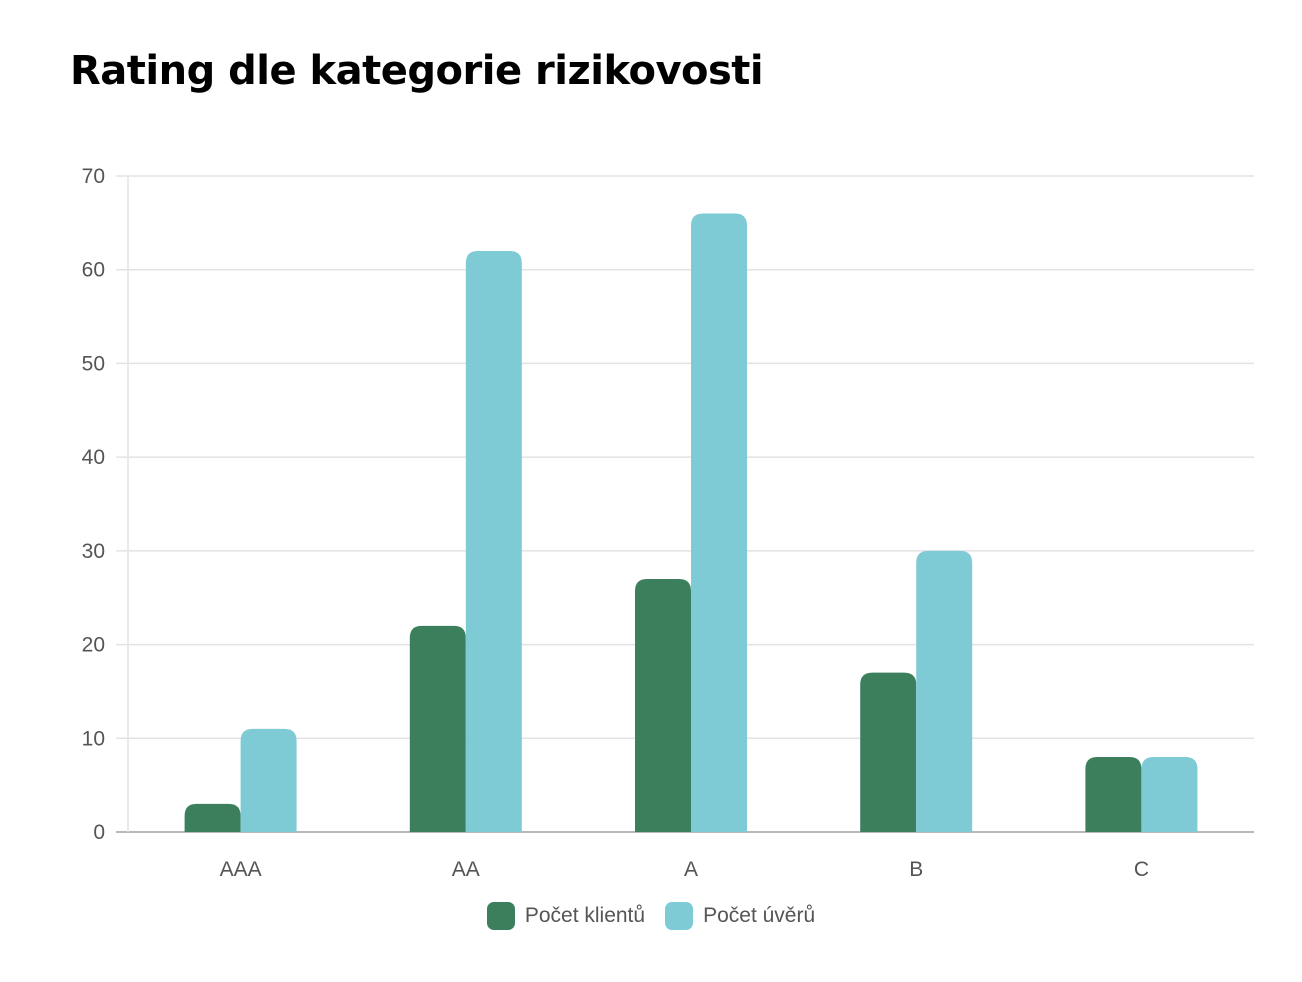 This screenshot has height=982, width=1302. What do you see at coordinates (719, 522) in the screenshot?
I see `bar-loans-A` at bounding box center [719, 522].